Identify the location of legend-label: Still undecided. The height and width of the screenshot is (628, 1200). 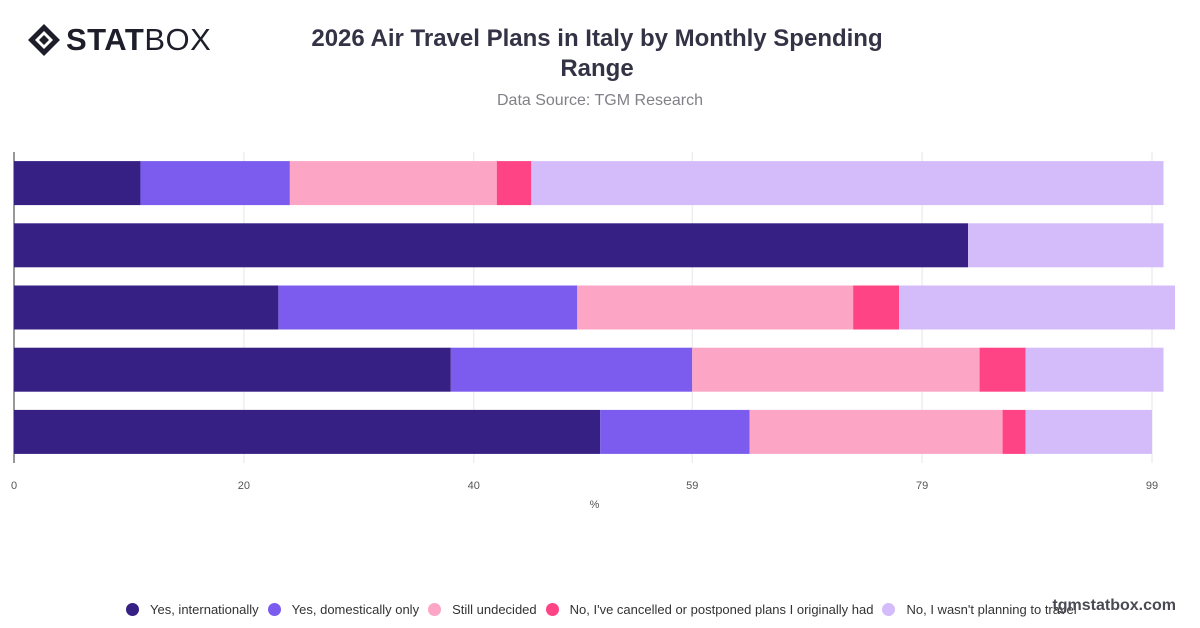
(494, 609).